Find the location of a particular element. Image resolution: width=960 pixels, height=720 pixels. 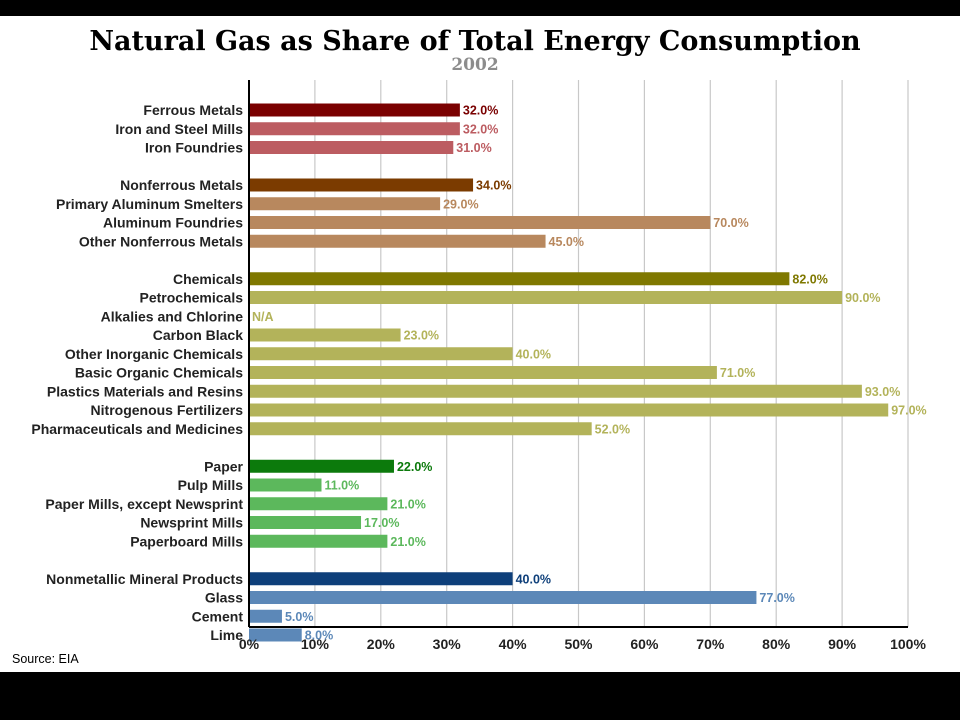

category-label: Nonmetallic Mineral Products is located at coordinates (144, 579).